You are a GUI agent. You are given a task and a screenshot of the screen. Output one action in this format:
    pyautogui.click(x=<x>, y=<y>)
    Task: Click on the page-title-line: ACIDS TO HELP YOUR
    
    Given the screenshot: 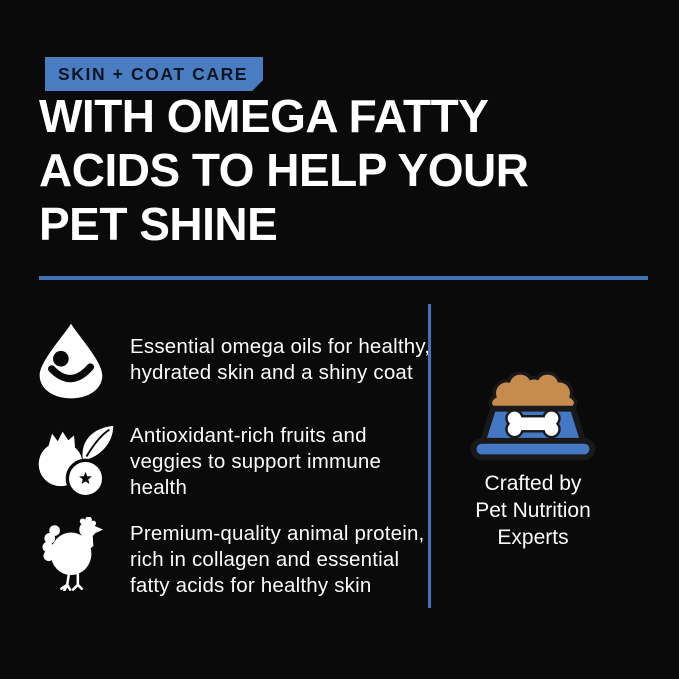 What is the action you would take?
    pyautogui.click(x=284, y=170)
    